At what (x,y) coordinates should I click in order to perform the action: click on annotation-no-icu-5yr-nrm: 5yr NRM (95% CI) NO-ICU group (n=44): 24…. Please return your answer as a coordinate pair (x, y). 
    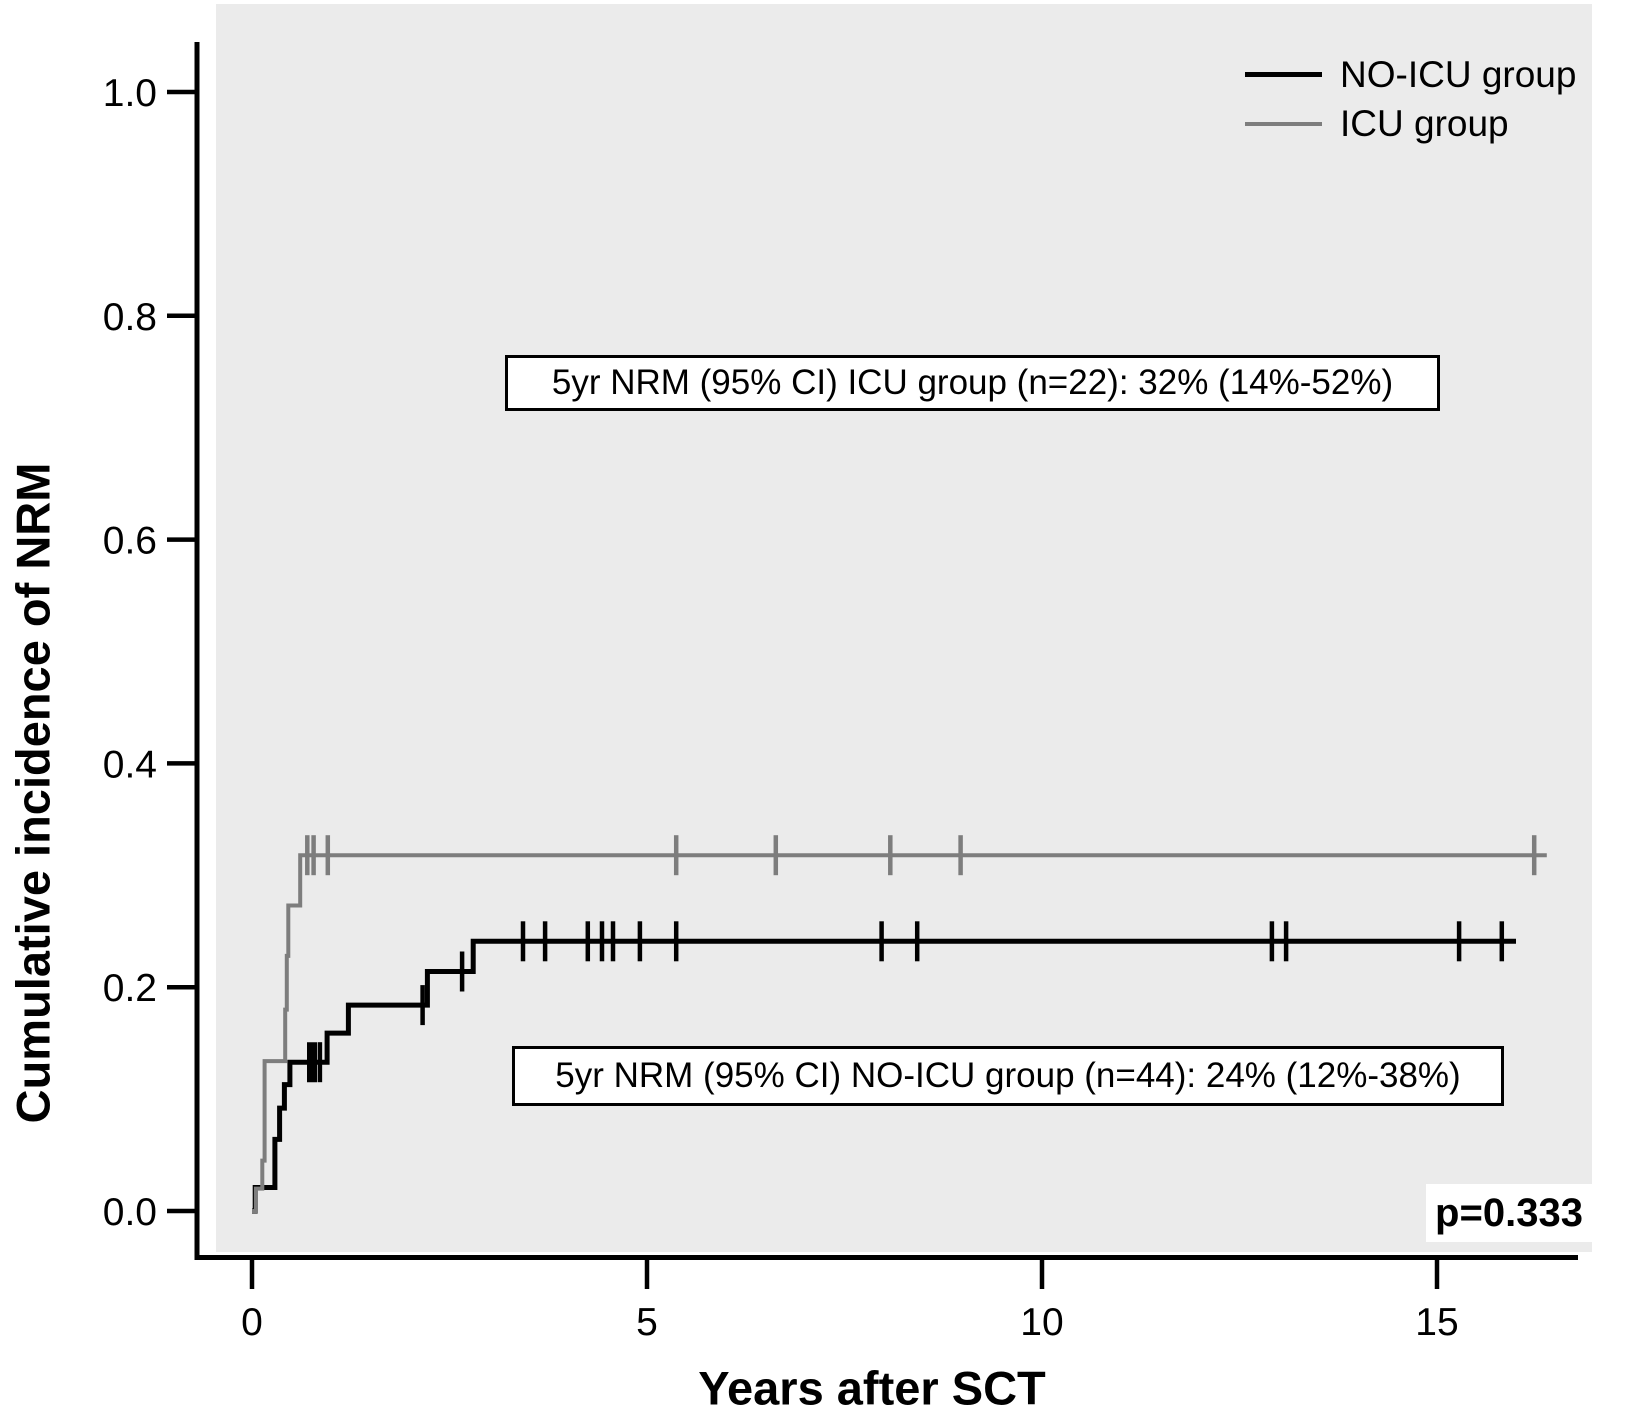
    Looking at the image, I should click on (1008, 1076).